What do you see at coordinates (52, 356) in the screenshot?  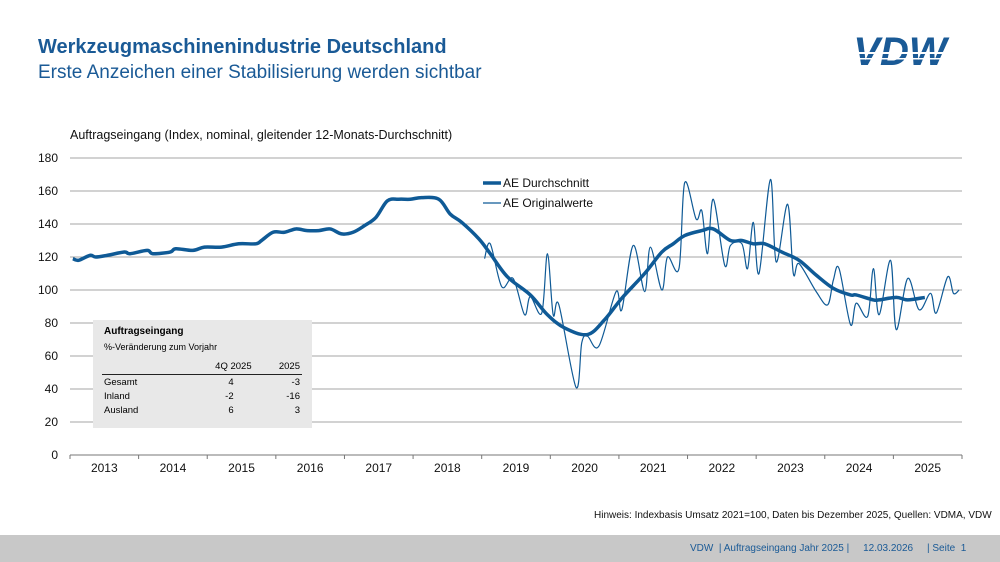 I see `y-tick-label: 60` at bounding box center [52, 356].